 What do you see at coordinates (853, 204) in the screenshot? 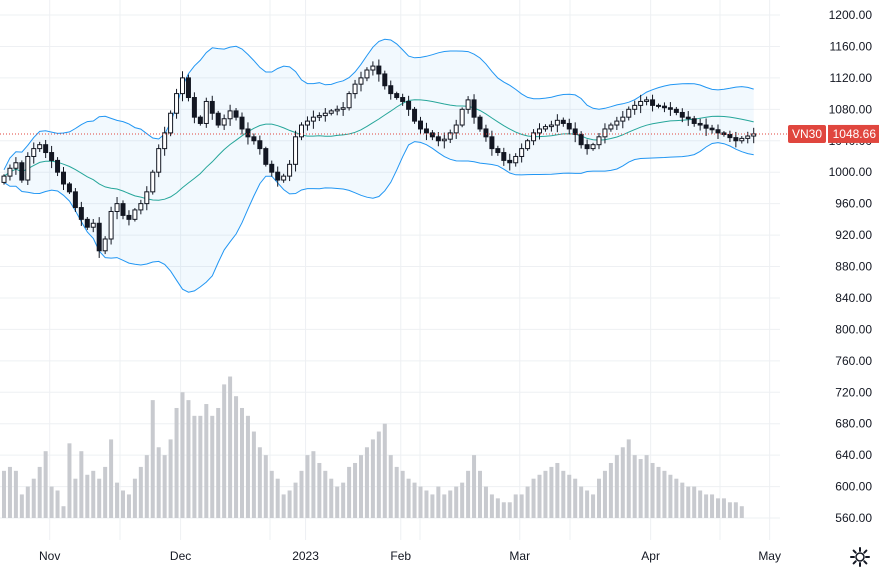
I see `y-tick-label: 960.00` at bounding box center [853, 204].